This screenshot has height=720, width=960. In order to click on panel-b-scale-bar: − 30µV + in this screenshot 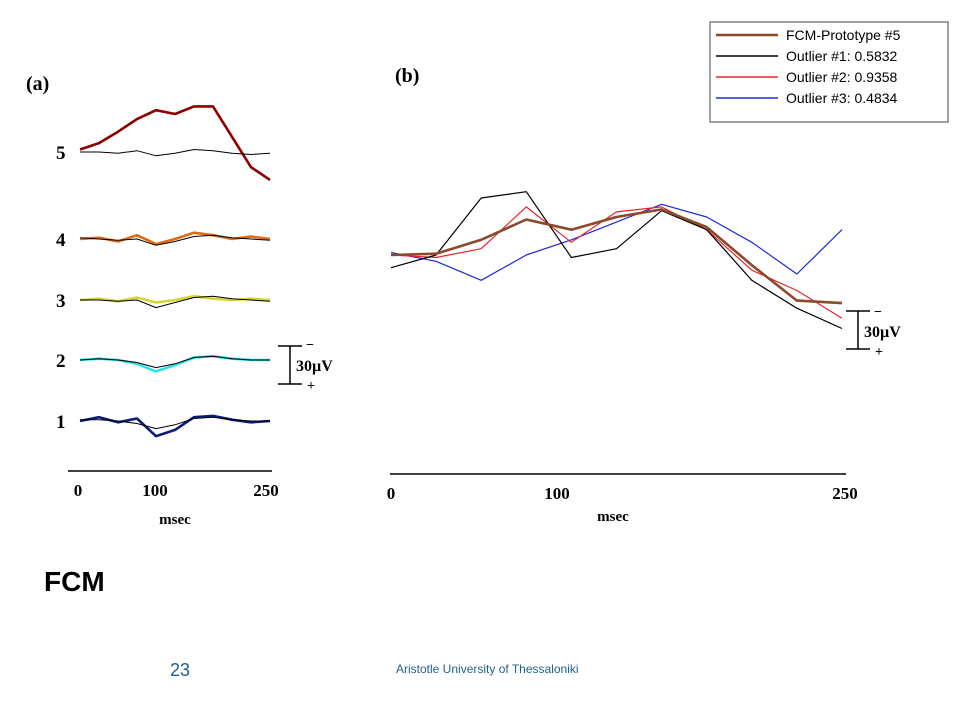, I will do `click(873, 332)`.